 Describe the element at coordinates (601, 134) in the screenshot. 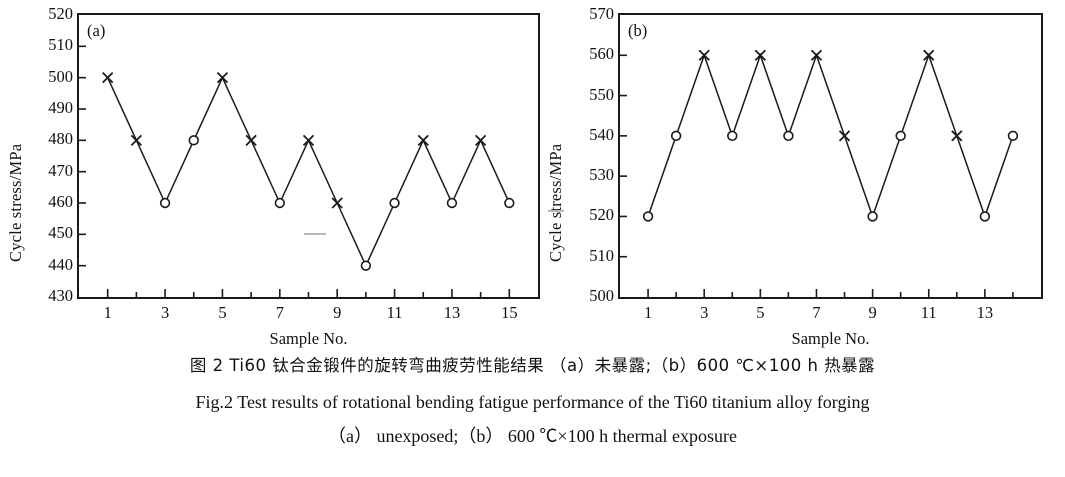

I see `y-tick-label: 540` at that location.